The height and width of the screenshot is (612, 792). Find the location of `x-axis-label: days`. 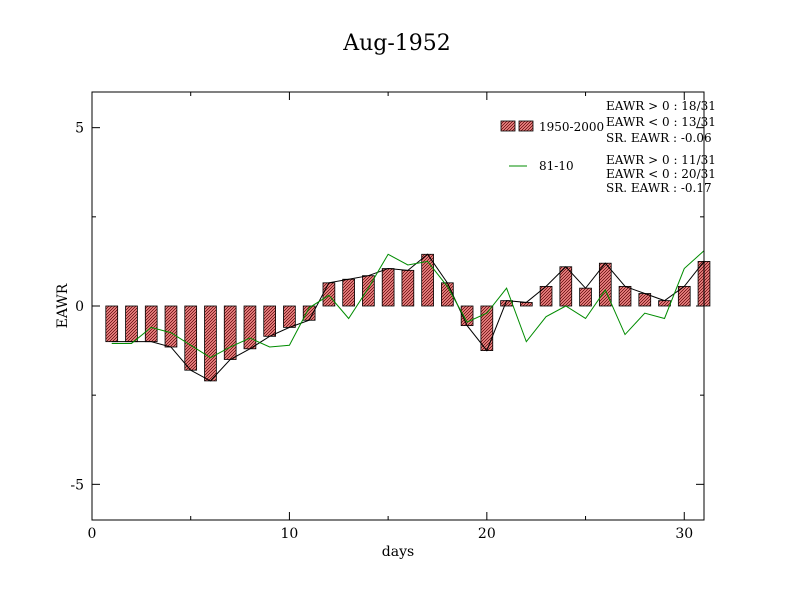

x-axis-label: days is located at coordinates (398, 552).